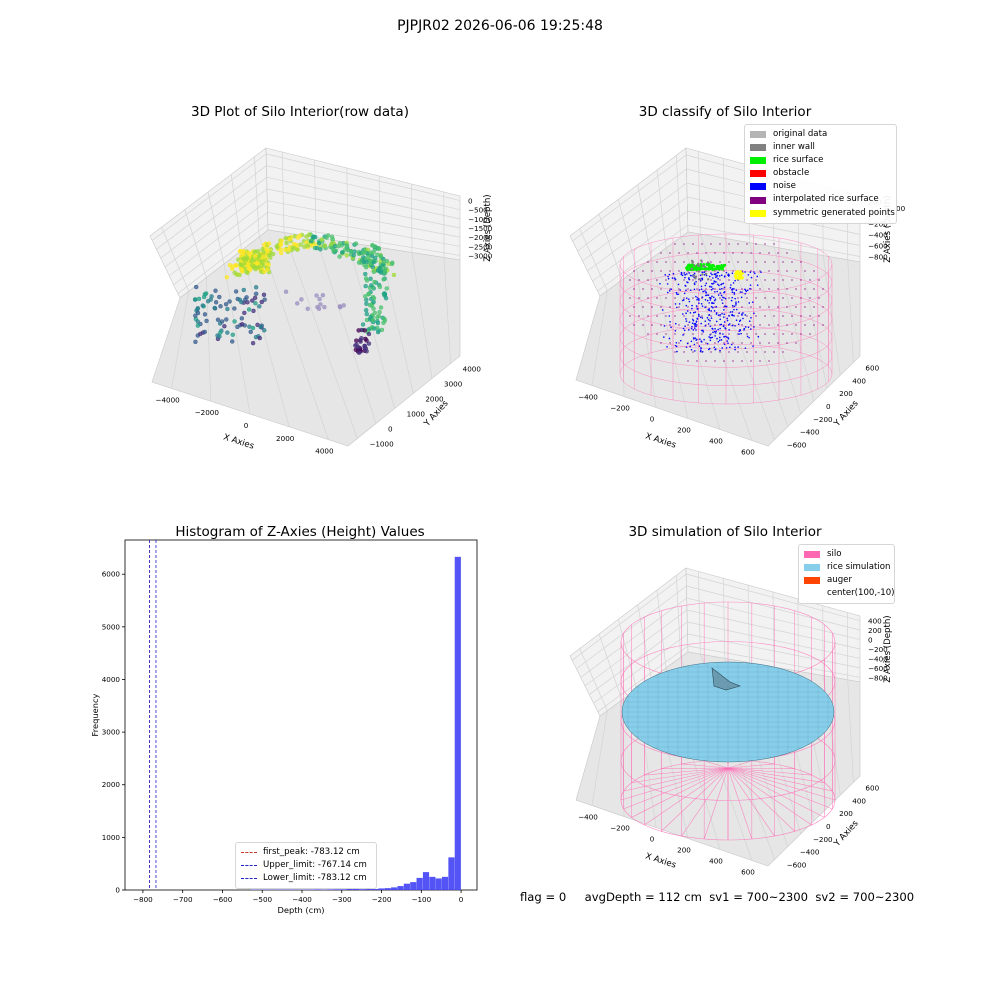 This screenshot has width=1000, height=1000. What do you see at coordinates (111, 679) in the screenshot?
I see `plot3-ytick-label: 4000` at bounding box center [111, 679].